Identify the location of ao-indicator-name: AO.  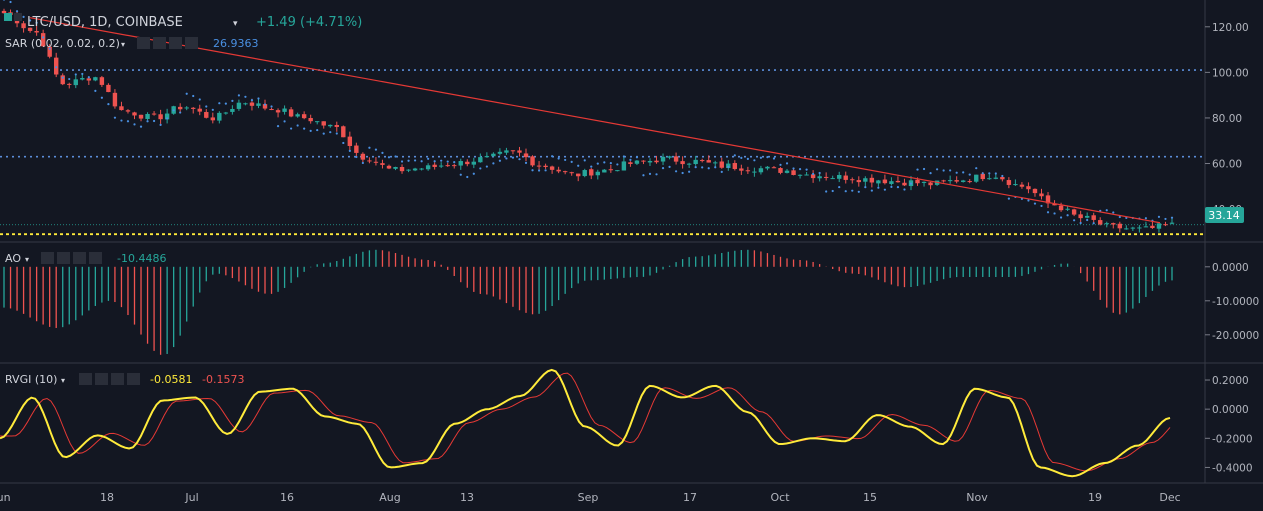
(13, 258).